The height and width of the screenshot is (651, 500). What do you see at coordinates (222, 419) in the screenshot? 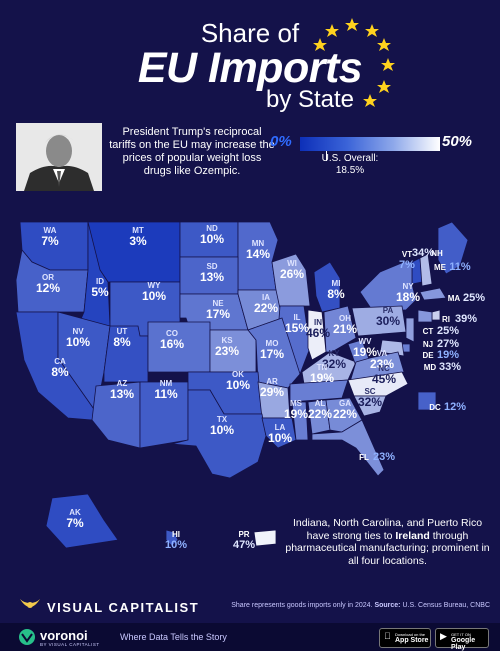
I see `state-abbr-tx: TX` at bounding box center [222, 419].